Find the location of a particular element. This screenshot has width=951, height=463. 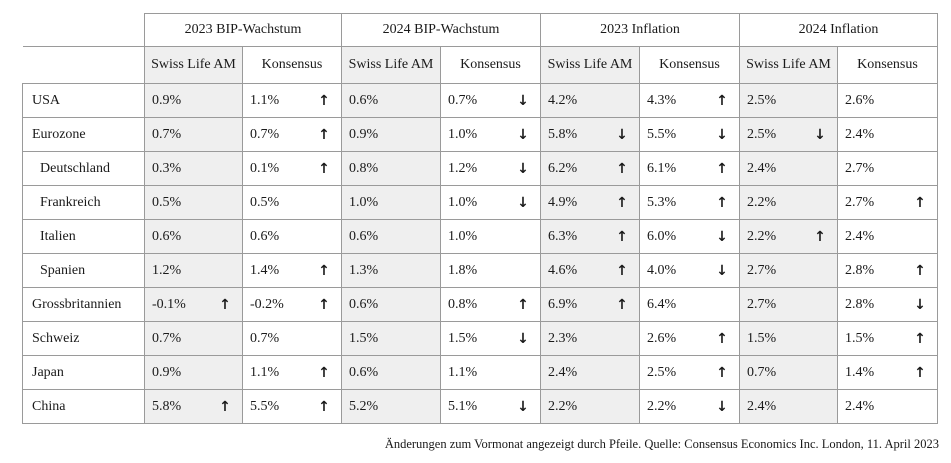

swiss-life-value-cell: 2.7% is located at coordinates (788, 270).